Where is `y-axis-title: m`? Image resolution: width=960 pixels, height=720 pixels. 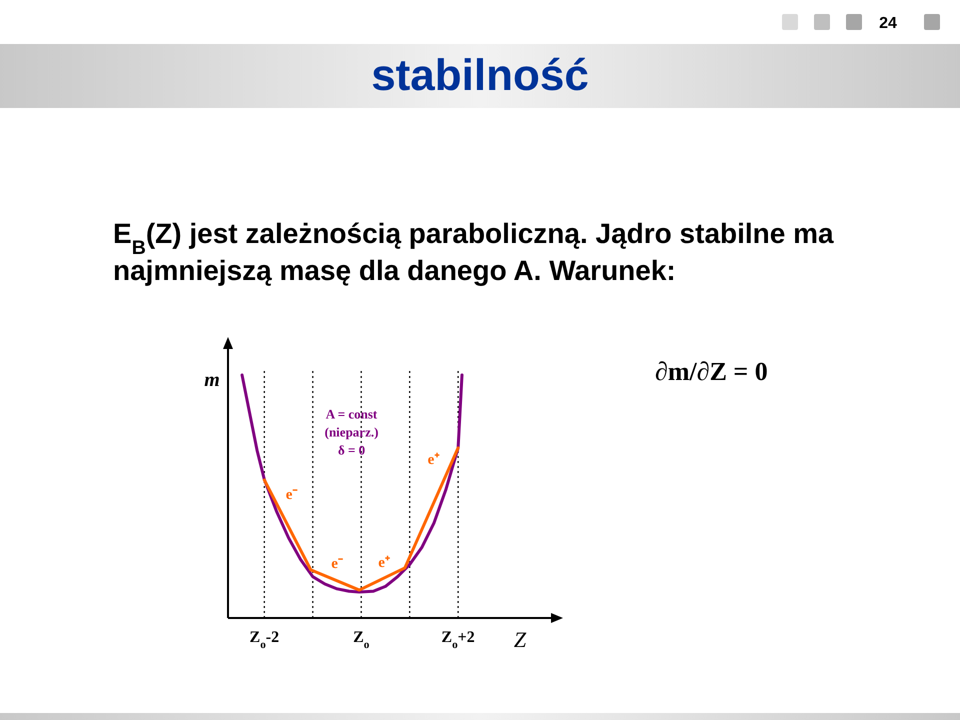 y-axis-title: m is located at coordinates (212, 380).